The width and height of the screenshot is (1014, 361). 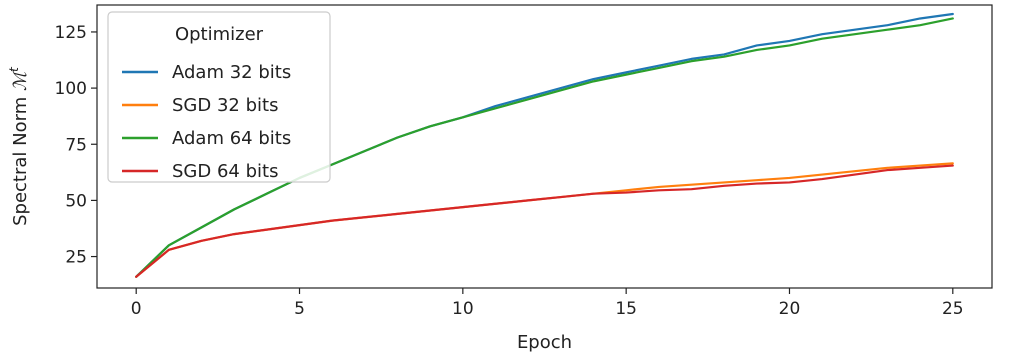 I want to click on x-axis-title: Epoch, so click(x=544, y=342).